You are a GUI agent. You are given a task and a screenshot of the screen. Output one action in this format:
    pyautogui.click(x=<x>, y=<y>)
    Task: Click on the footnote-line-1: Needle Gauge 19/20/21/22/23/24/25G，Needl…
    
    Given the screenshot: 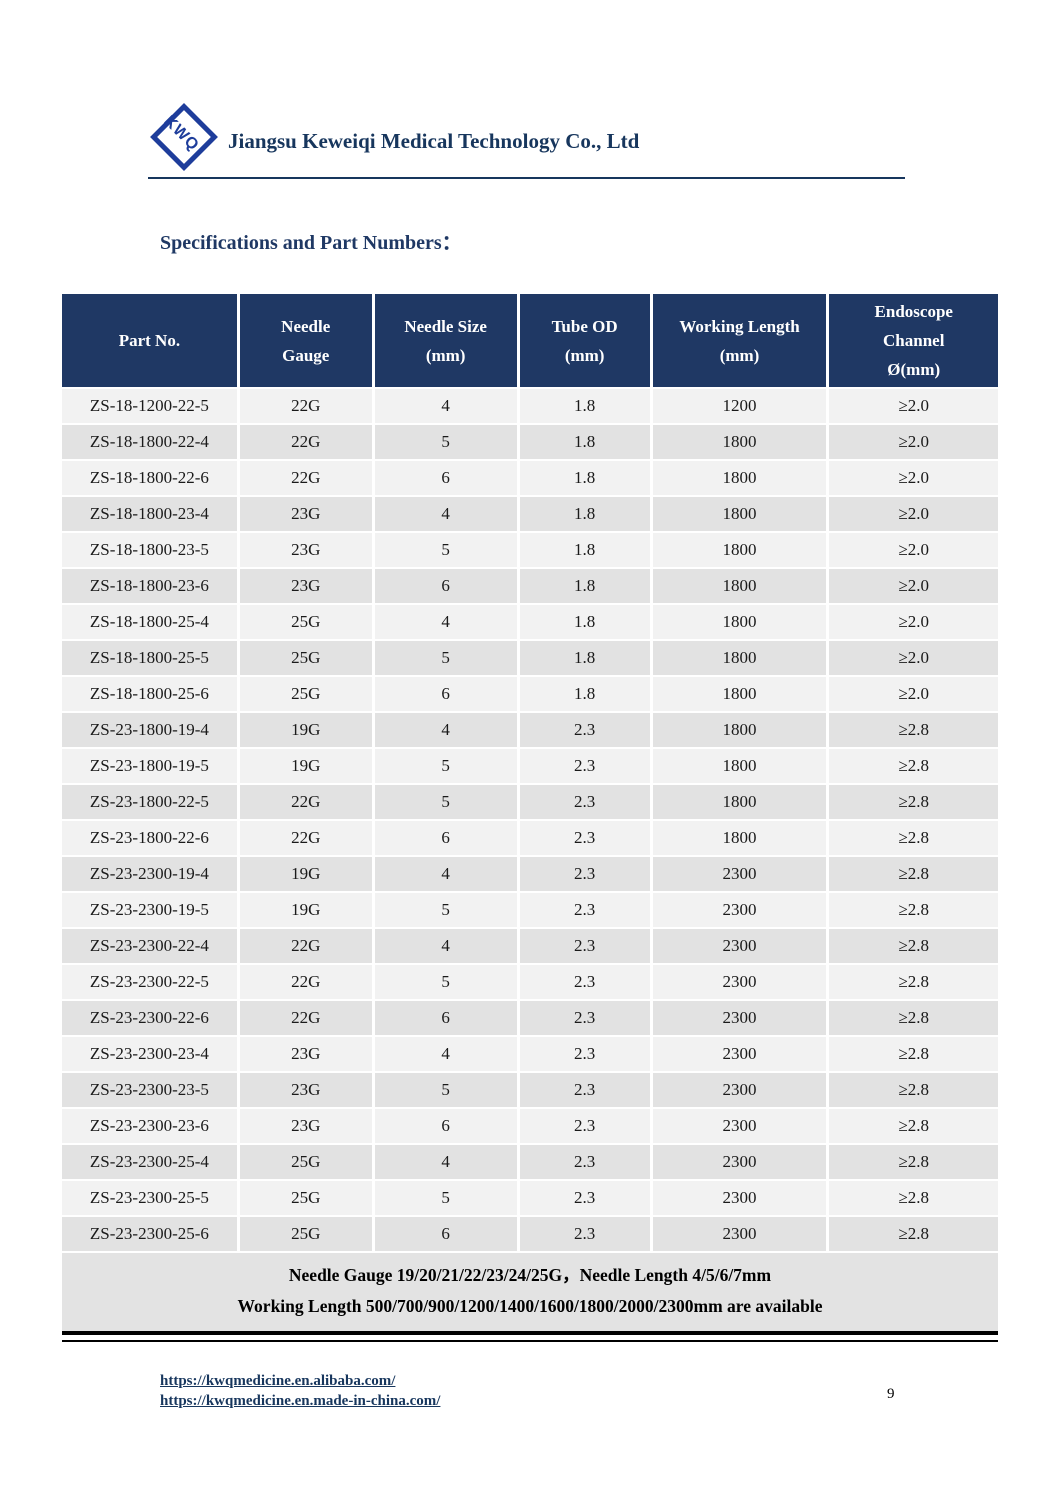 What is the action you would take?
    pyautogui.click(x=530, y=1275)
    